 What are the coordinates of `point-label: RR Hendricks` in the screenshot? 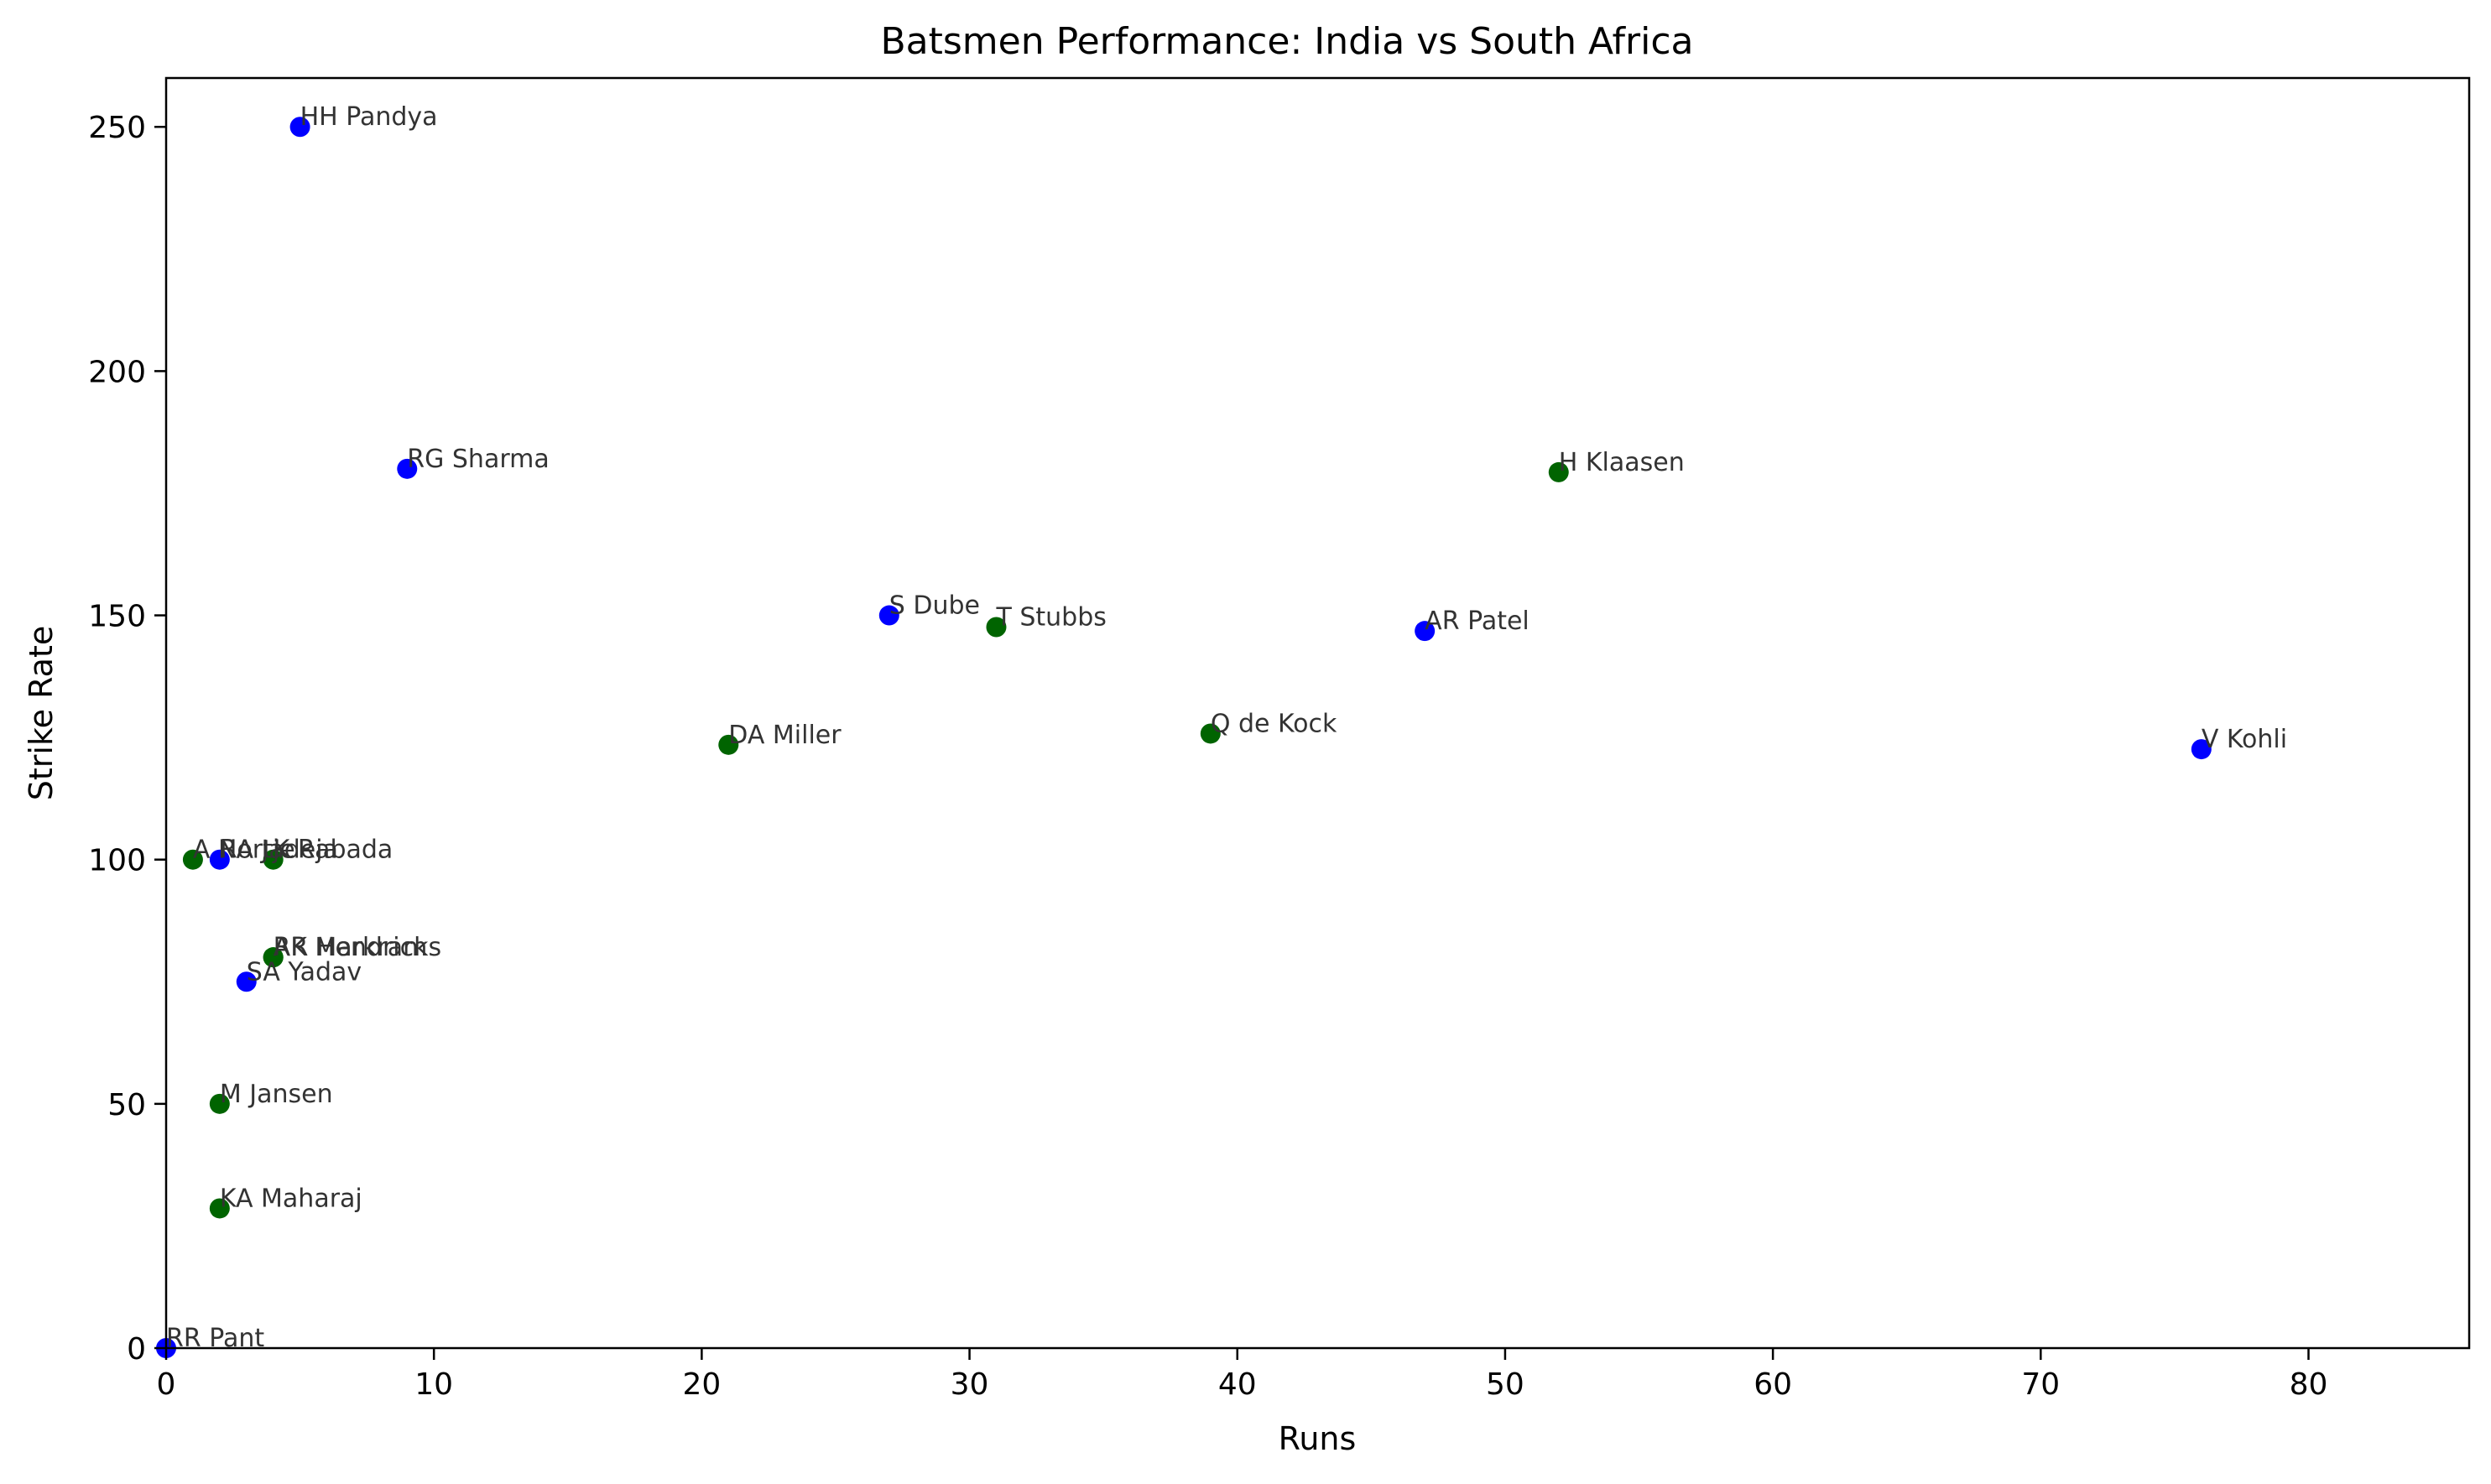 It's located at (357, 947).